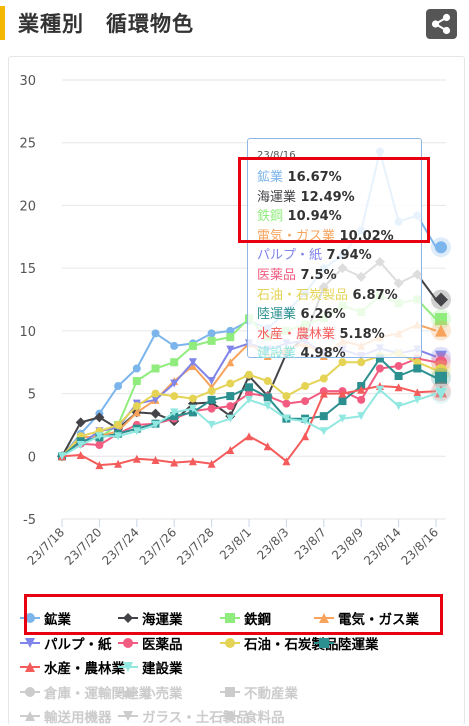 The width and height of the screenshot is (469, 726). I want to click on legend-item: 陸運業, so click(346, 643).